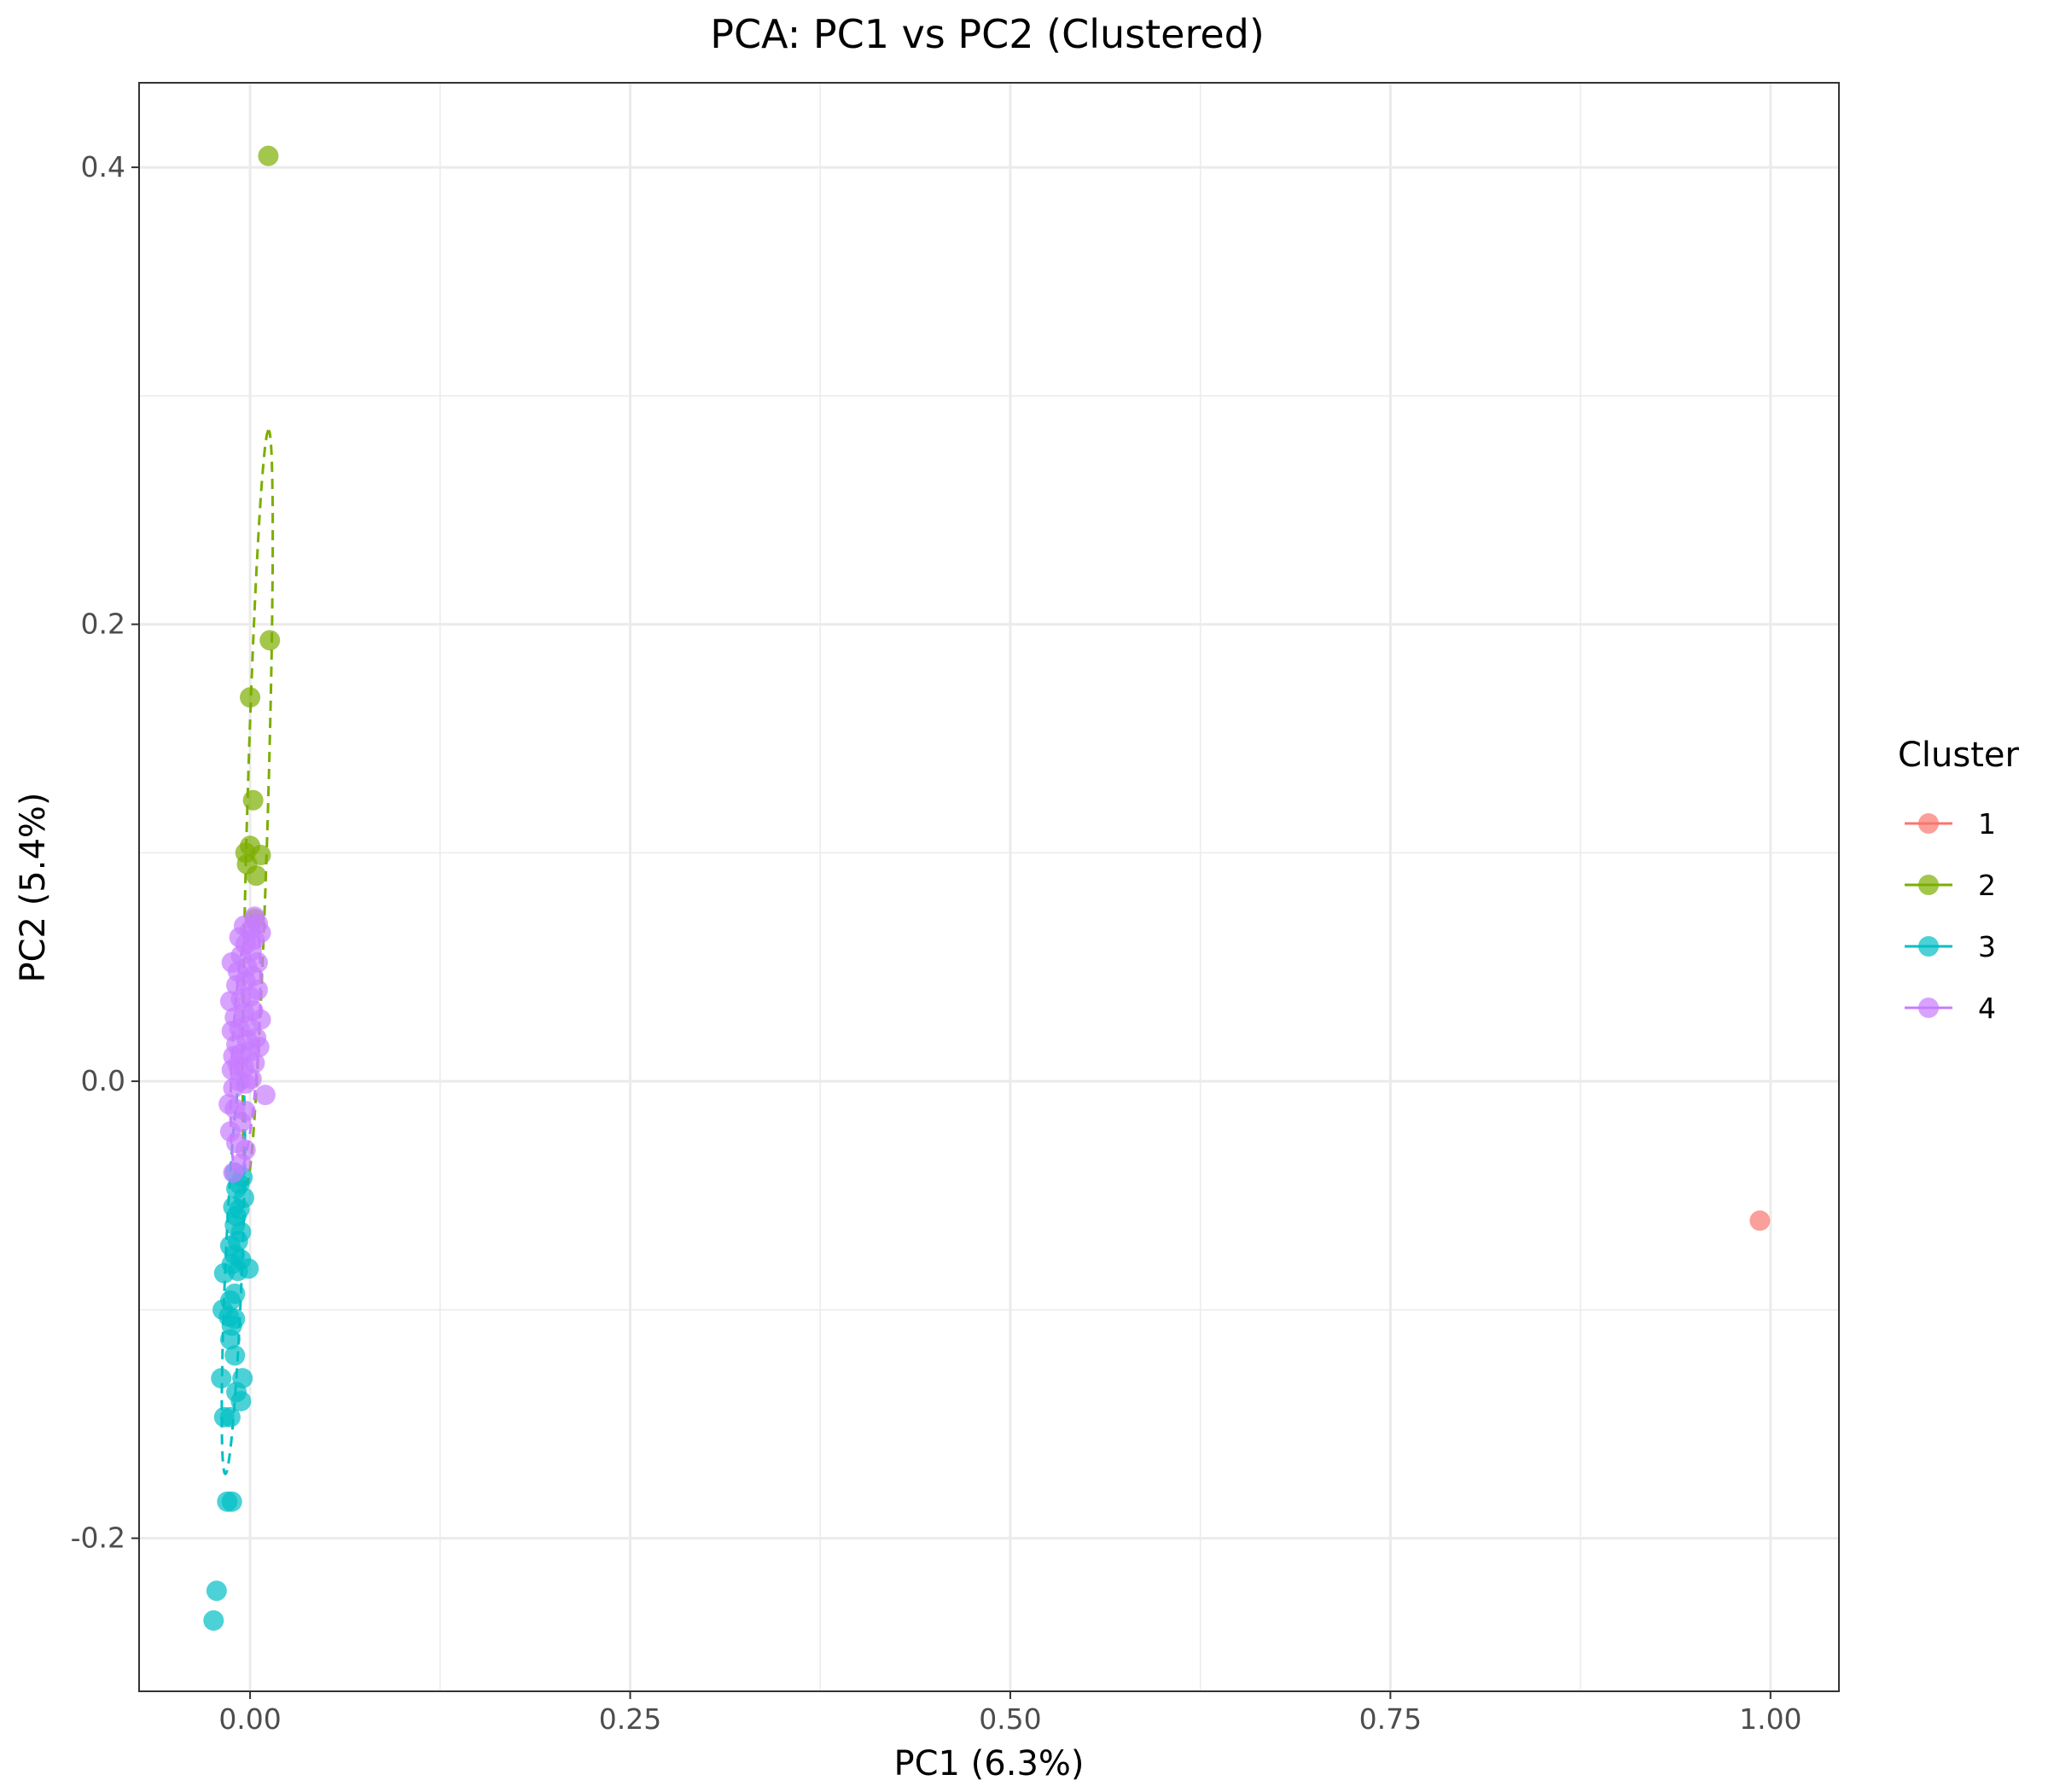  I want to click on legend-label: 2, so click(1987, 885).